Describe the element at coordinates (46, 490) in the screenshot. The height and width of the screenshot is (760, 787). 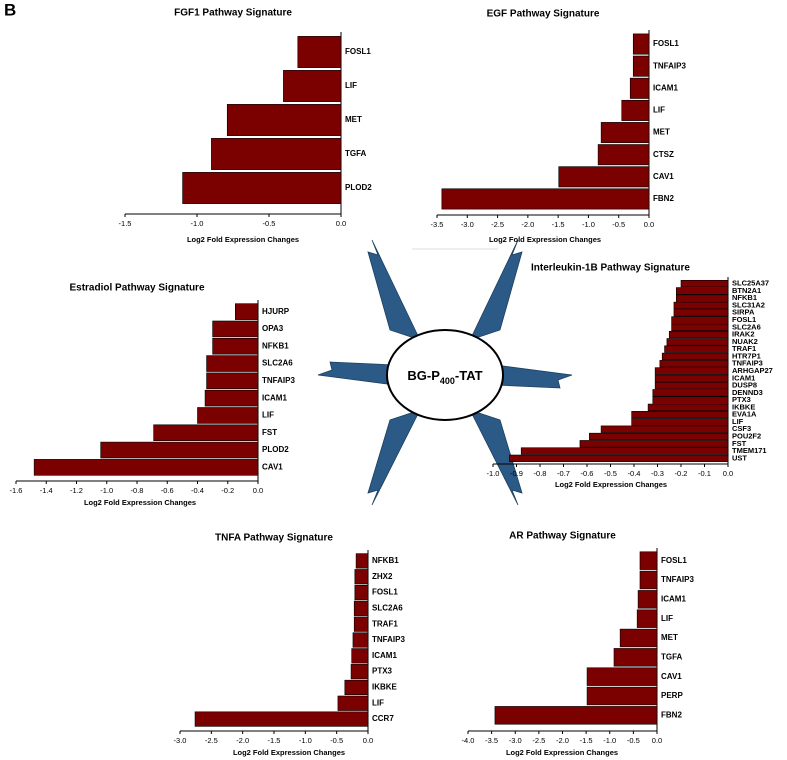
I see `x-tick-label: -1.4` at that location.